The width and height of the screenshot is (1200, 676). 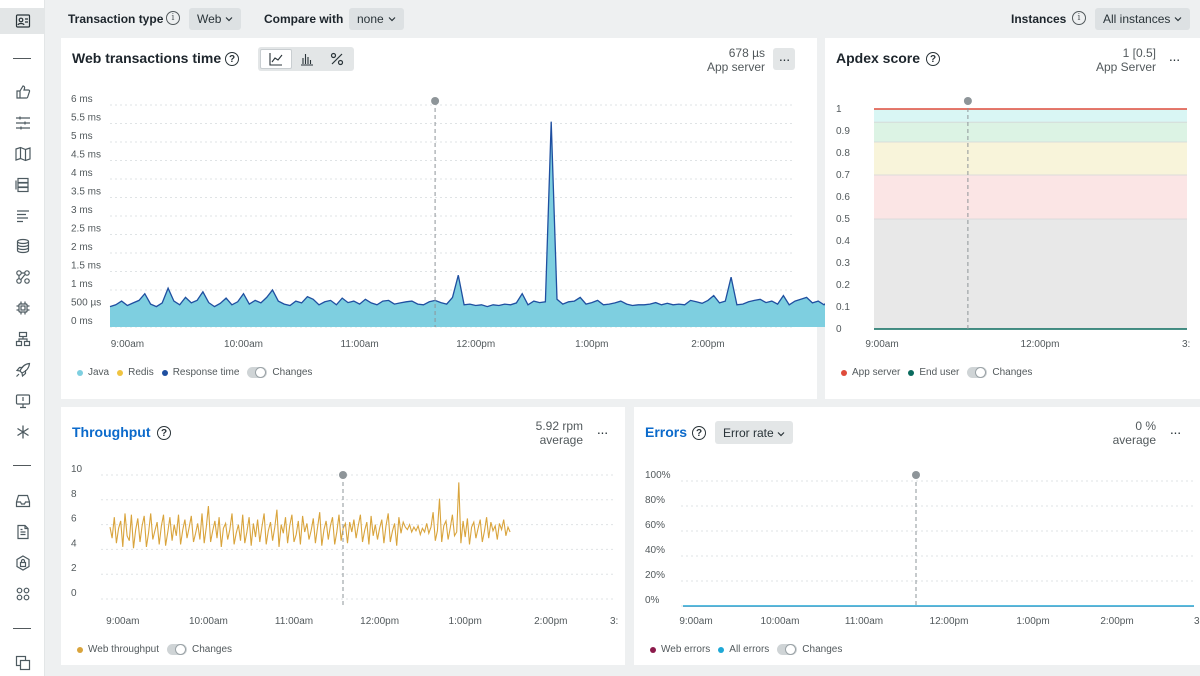 I want to click on chip-icon, so click(x=22, y=308).